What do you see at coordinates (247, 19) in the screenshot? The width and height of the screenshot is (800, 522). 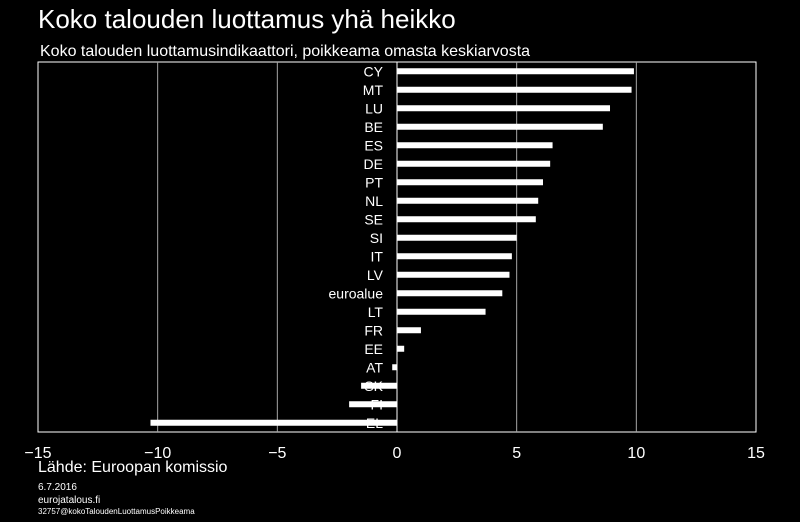 I see `chart-title: Koko talouden luottamus yhä heikko` at bounding box center [247, 19].